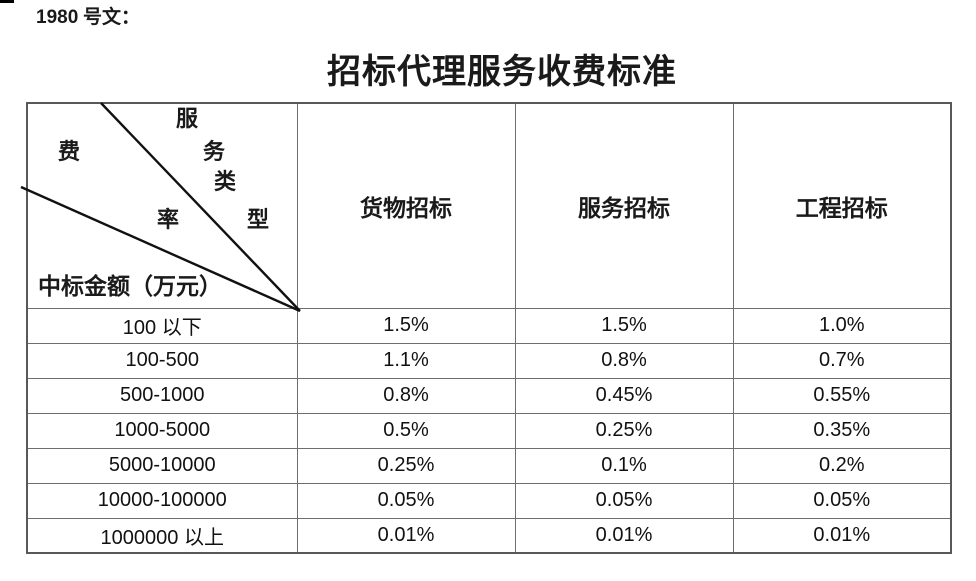 This screenshot has width=976, height=581. I want to click on amount-range-cell: 5000-10000, so click(162, 465).